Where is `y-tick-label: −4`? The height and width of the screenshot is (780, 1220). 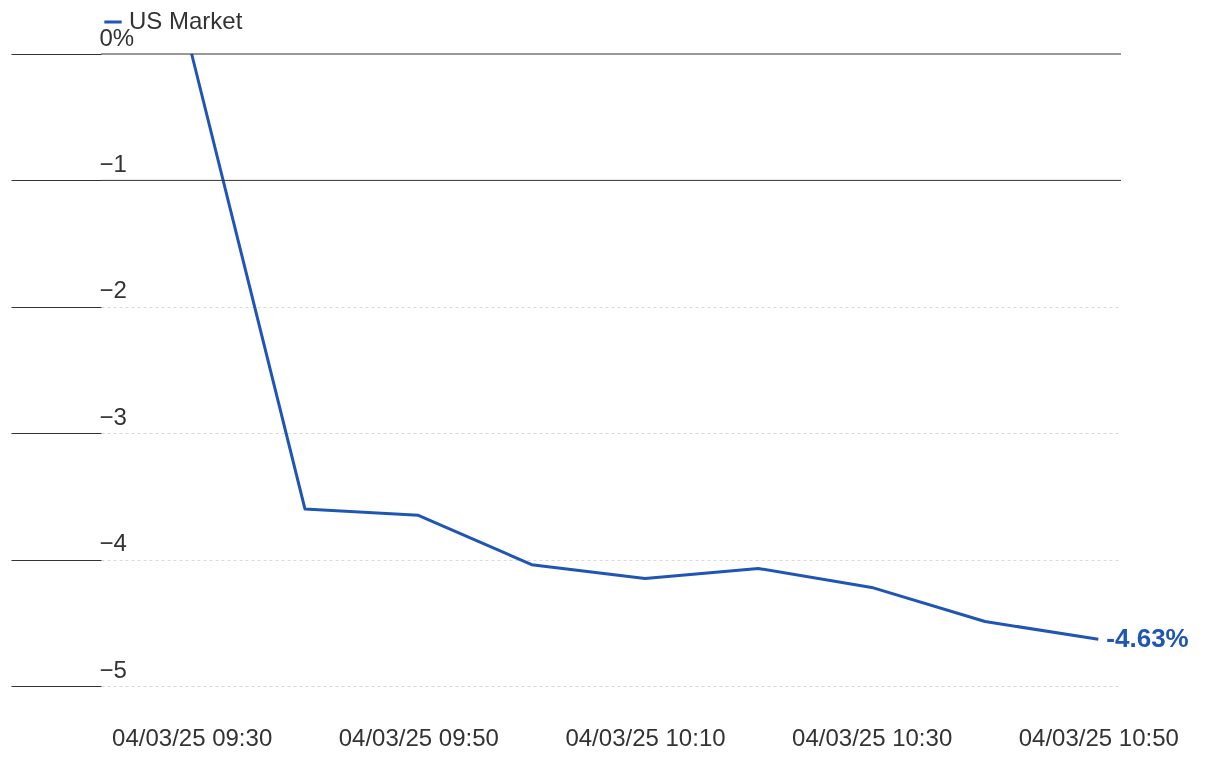
y-tick-label: −4 is located at coordinates (113, 543).